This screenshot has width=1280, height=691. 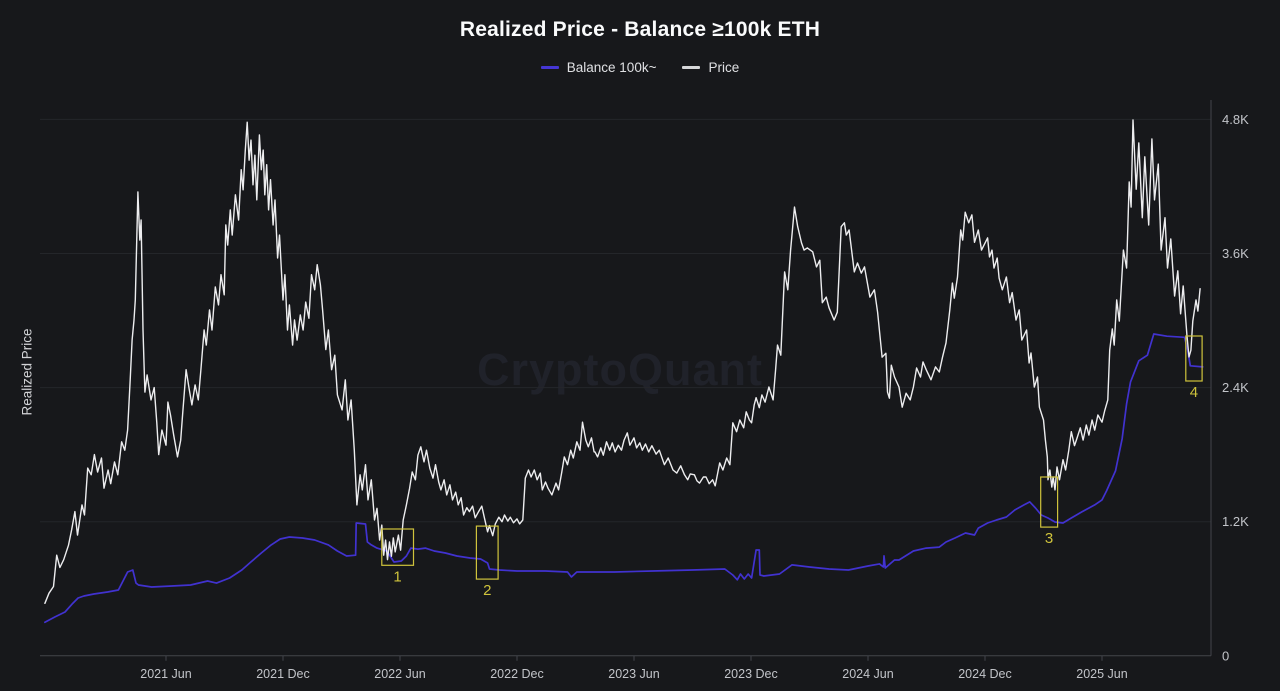 What do you see at coordinates (397, 576) in the screenshot?
I see `annotation-label-1: 1` at bounding box center [397, 576].